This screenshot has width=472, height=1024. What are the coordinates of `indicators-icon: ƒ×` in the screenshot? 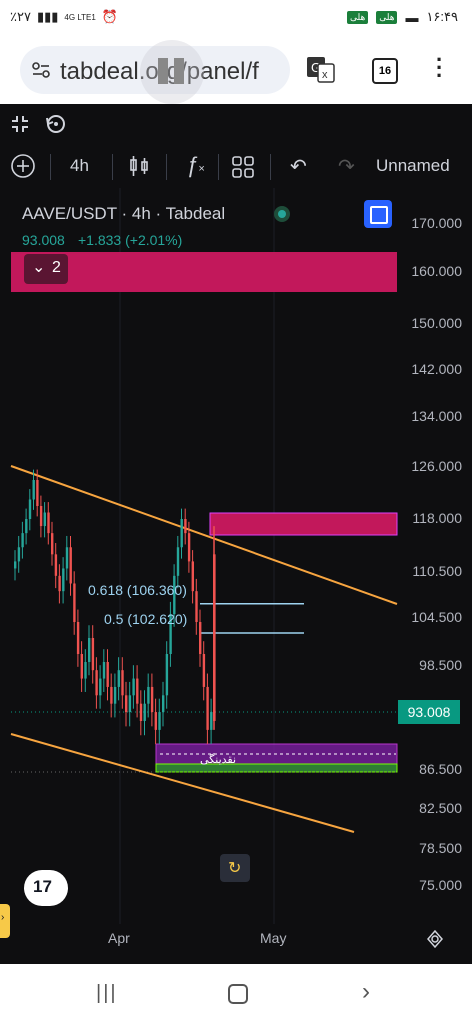 It's located at (195, 164).